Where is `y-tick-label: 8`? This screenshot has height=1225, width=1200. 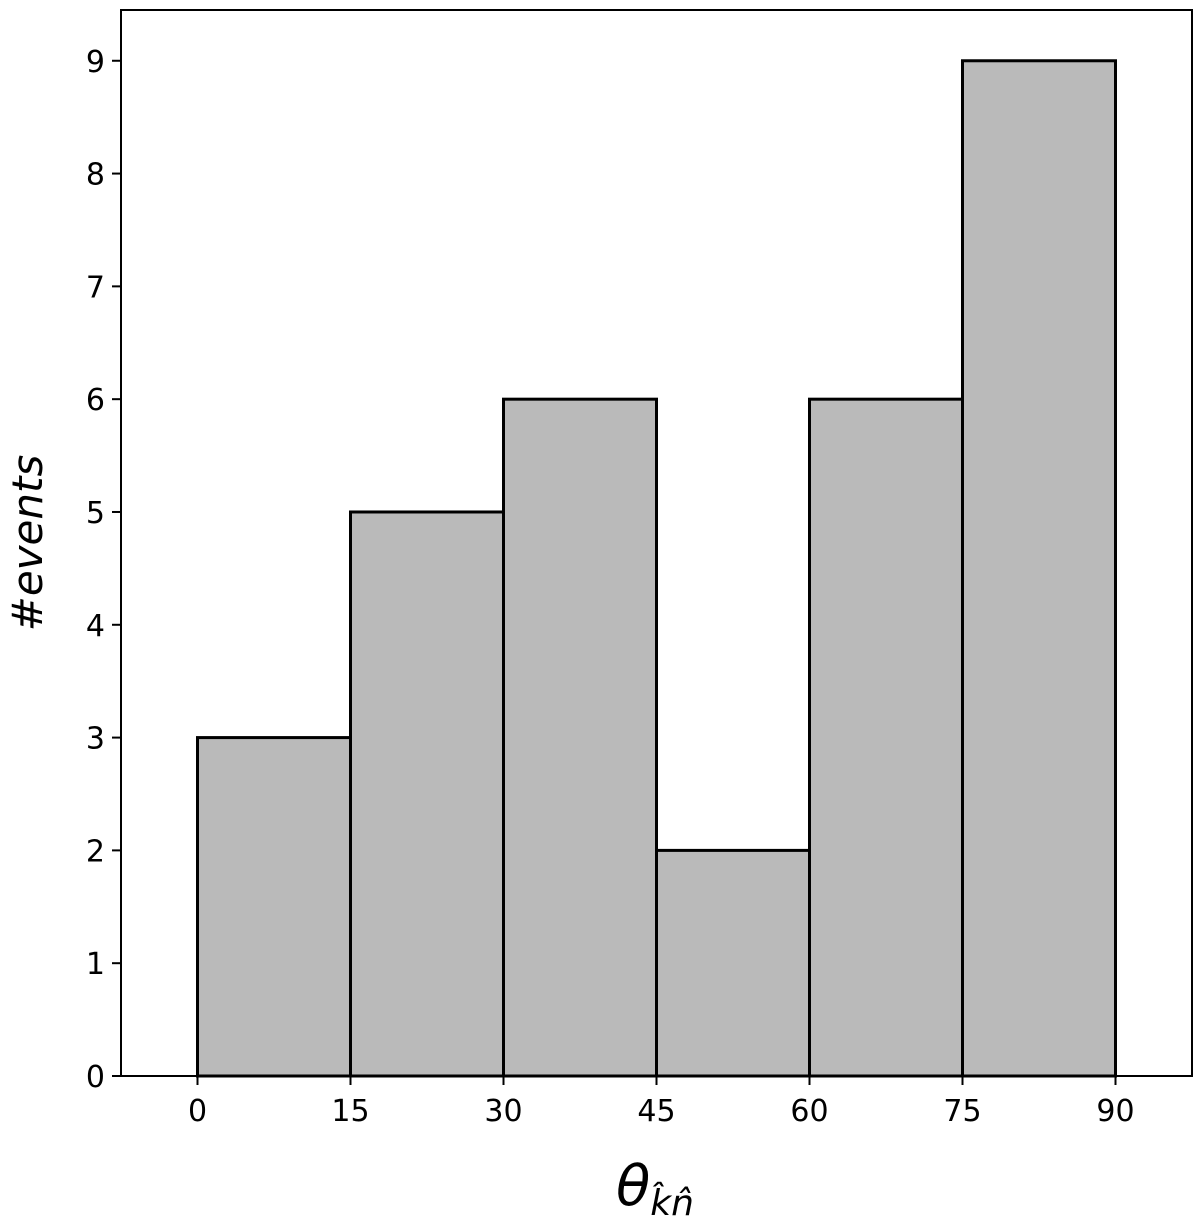 y-tick-label: 8 is located at coordinates (95, 175).